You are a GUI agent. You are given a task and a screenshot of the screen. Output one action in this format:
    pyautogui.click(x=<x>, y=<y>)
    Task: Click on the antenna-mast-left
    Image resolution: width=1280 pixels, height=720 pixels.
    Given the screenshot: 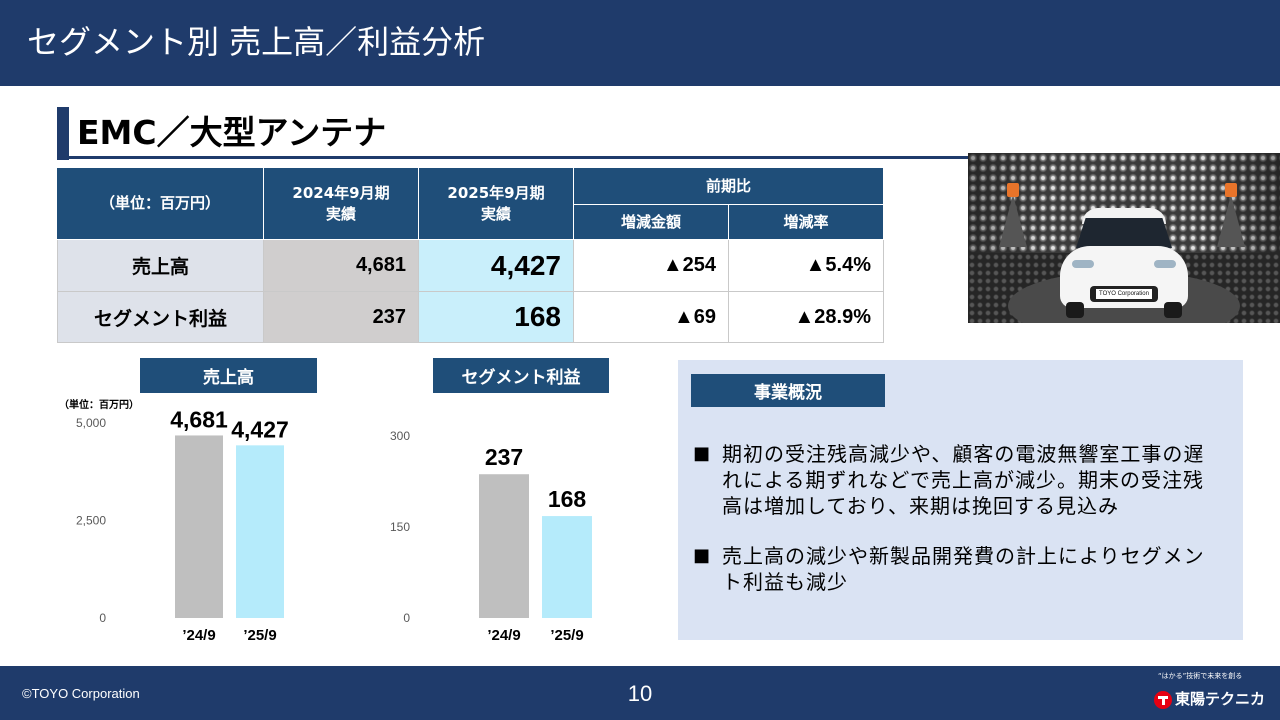 What is the action you would take?
    pyautogui.click(x=1013, y=221)
    